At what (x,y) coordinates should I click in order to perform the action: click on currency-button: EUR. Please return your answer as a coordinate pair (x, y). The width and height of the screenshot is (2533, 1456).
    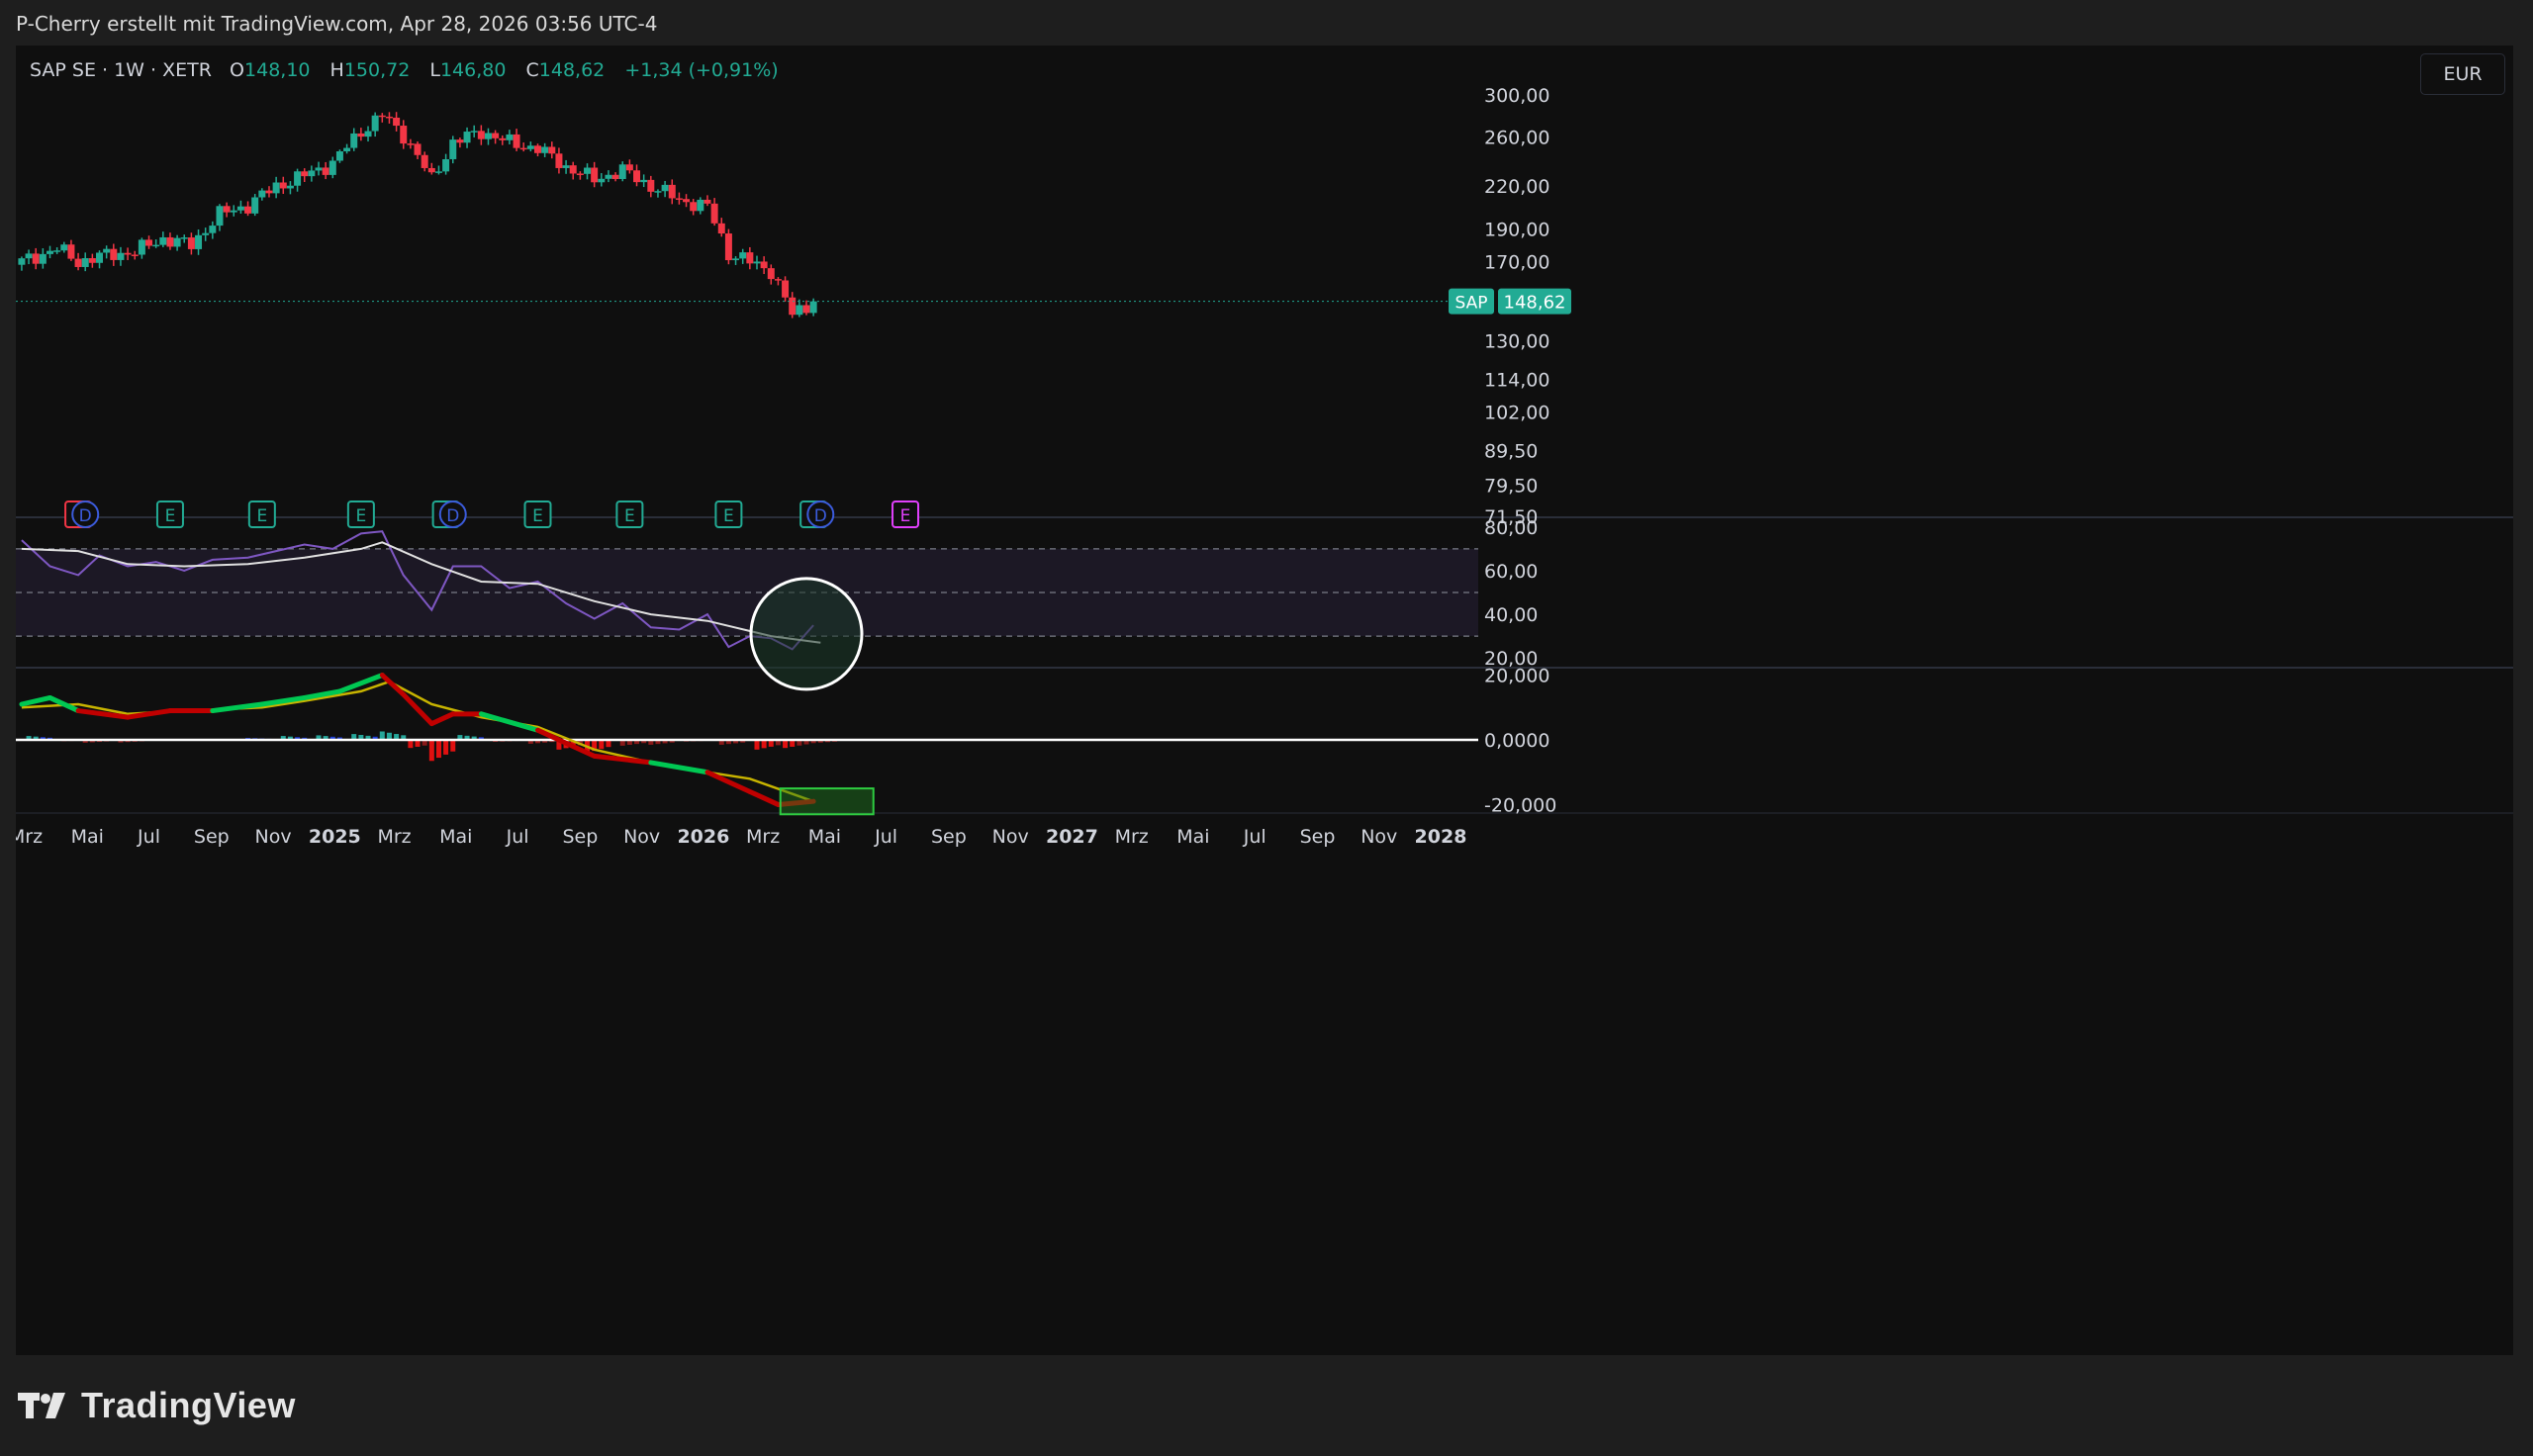
    Looking at the image, I should click on (2462, 74).